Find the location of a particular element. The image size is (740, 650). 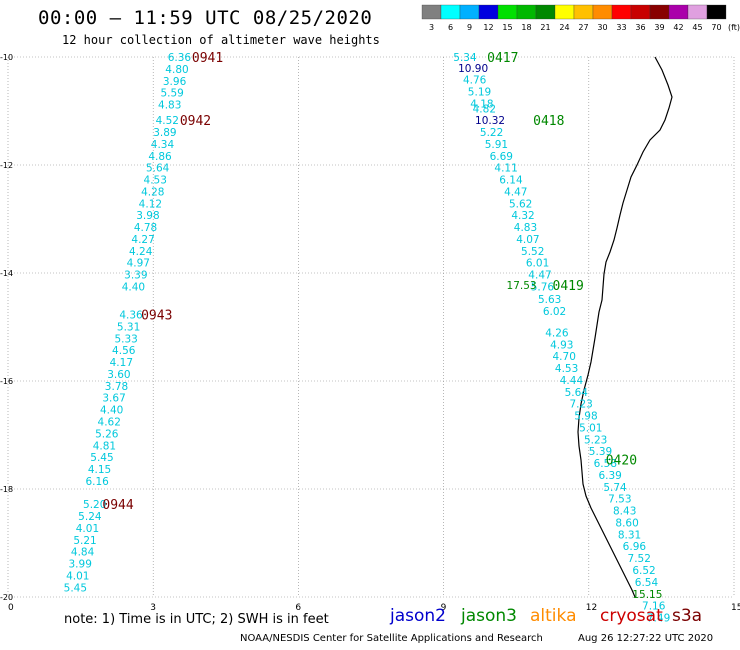

satellite-legend-jason2: jason2 is located at coordinates (418, 616).